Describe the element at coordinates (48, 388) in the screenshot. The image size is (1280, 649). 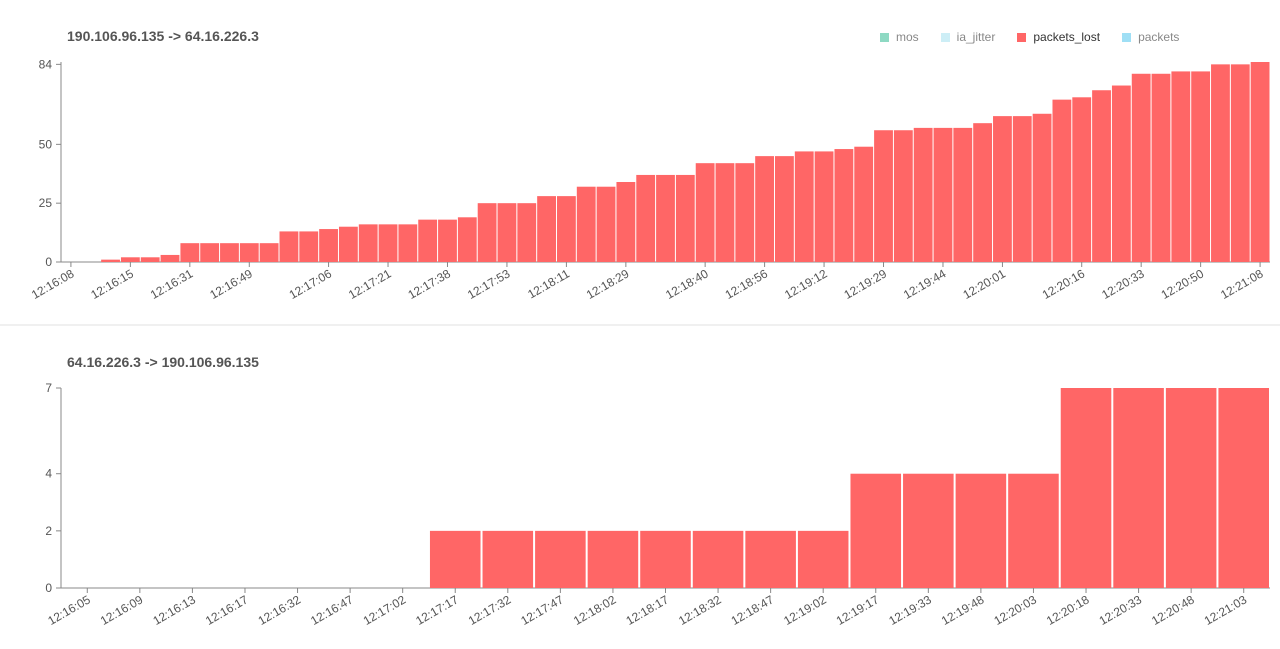
I see `y-tick-label: 7` at that location.